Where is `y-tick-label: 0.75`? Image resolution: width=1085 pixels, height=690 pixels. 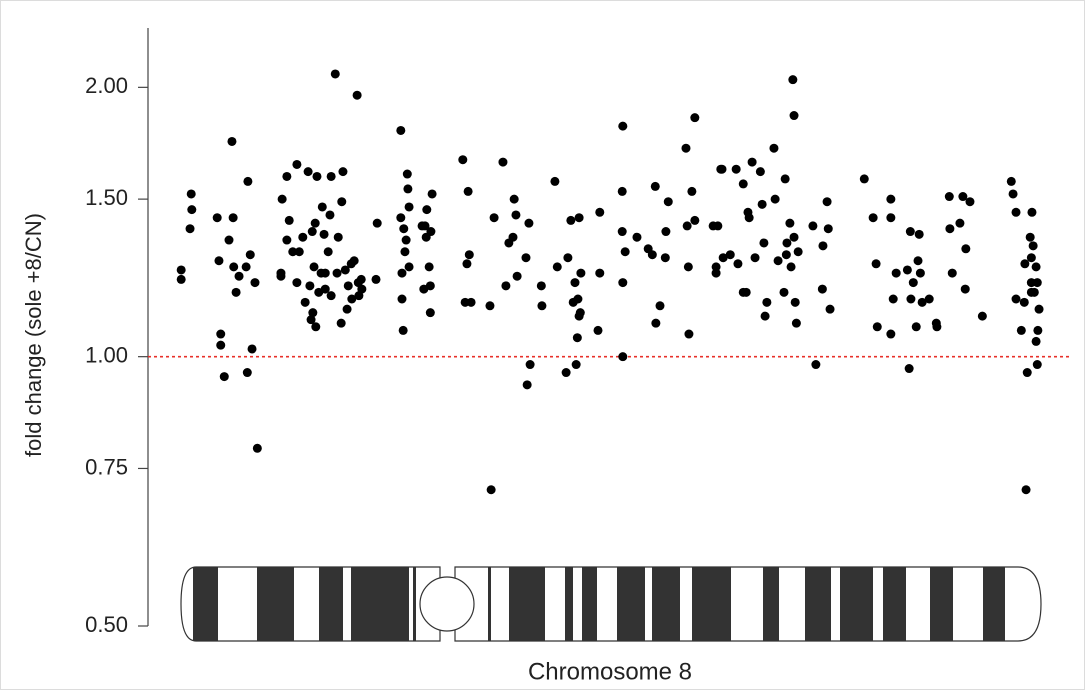
y-tick-label: 0.75 is located at coordinates (106, 466).